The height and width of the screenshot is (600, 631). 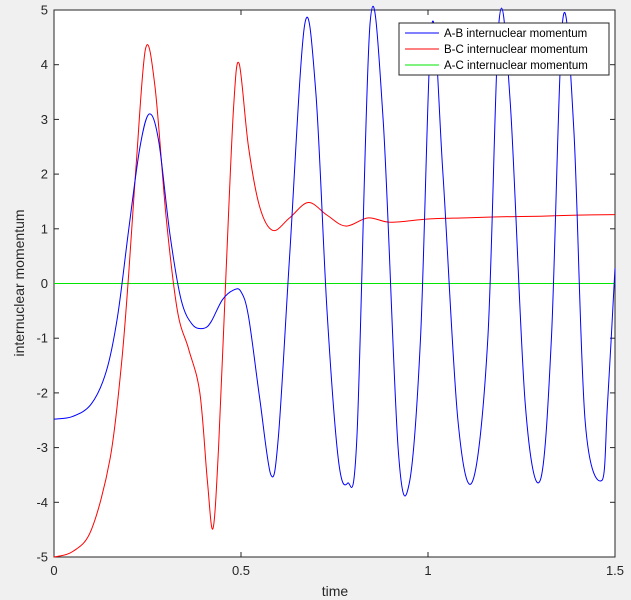 What do you see at coordinates (42, 392) in the screenshot?
I see `y-tick-label: -2` at bounding box center [42, 392].